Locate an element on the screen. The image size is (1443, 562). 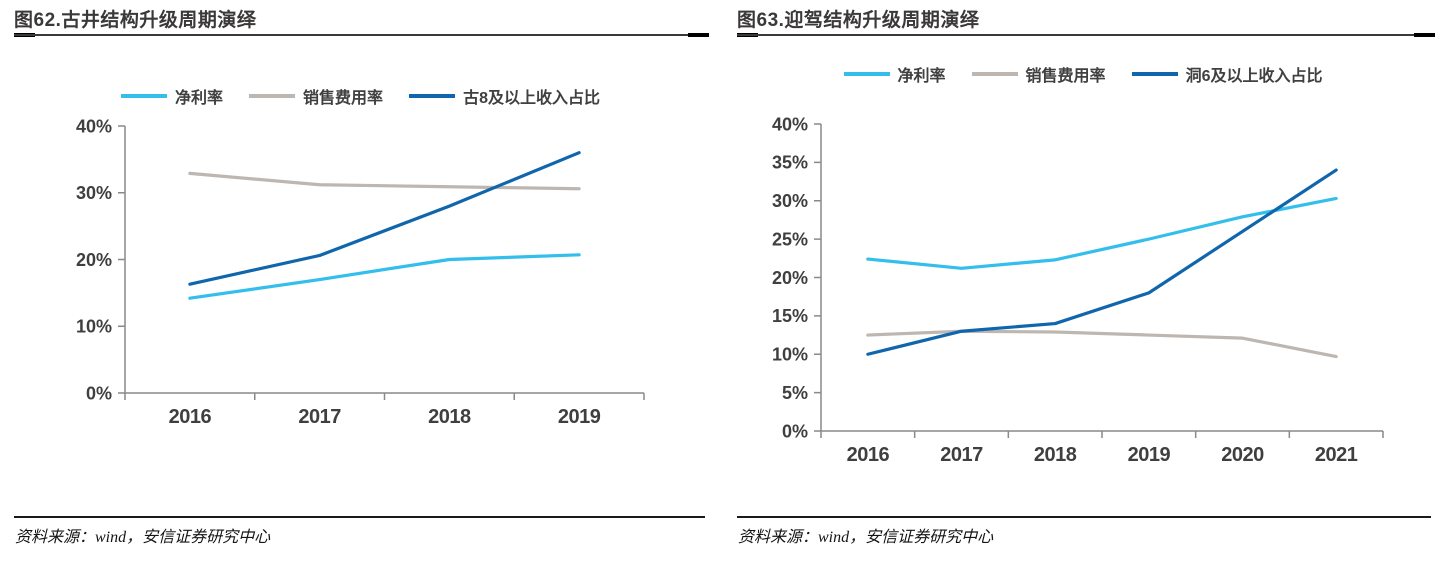
x-tick-label: 2021 is located at coordinates (1336, 455).